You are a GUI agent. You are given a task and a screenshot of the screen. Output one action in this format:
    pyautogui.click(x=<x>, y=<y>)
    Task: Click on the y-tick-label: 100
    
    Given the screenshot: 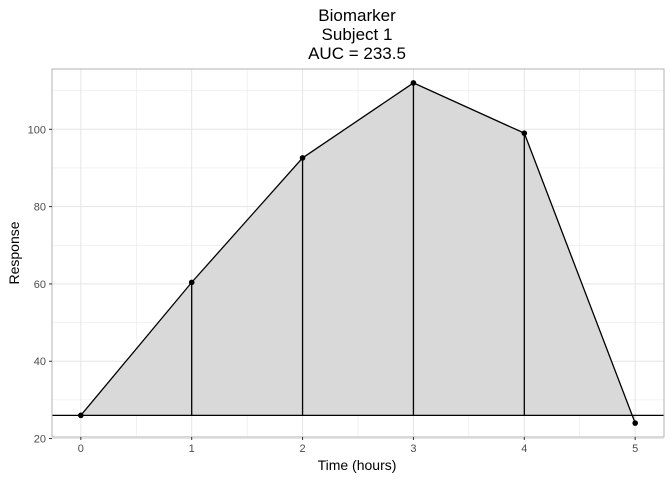 What is the action you would take?
    pyautogui.click(x=37, y=130)
    